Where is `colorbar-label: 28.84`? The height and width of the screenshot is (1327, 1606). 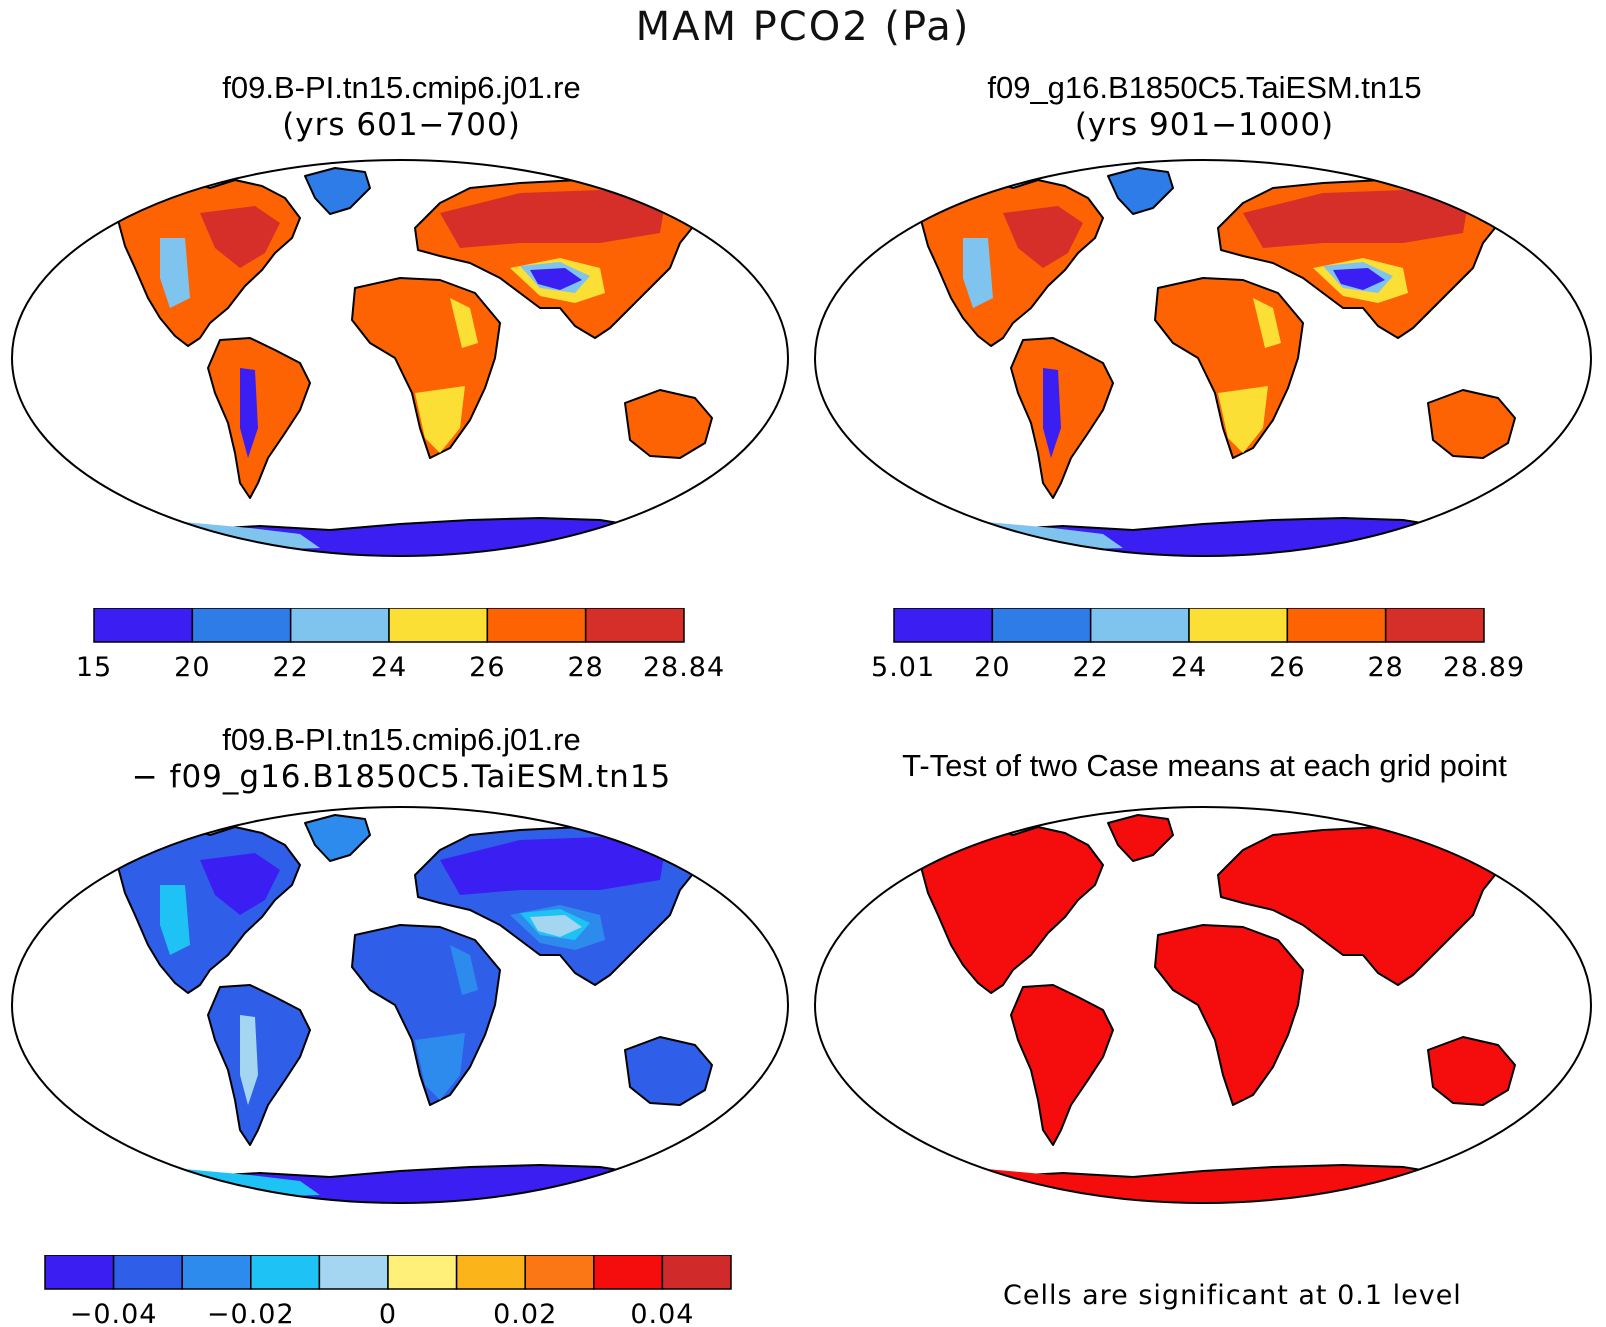 colorbar-label: 28.84 is located at coordinates (684, 667).